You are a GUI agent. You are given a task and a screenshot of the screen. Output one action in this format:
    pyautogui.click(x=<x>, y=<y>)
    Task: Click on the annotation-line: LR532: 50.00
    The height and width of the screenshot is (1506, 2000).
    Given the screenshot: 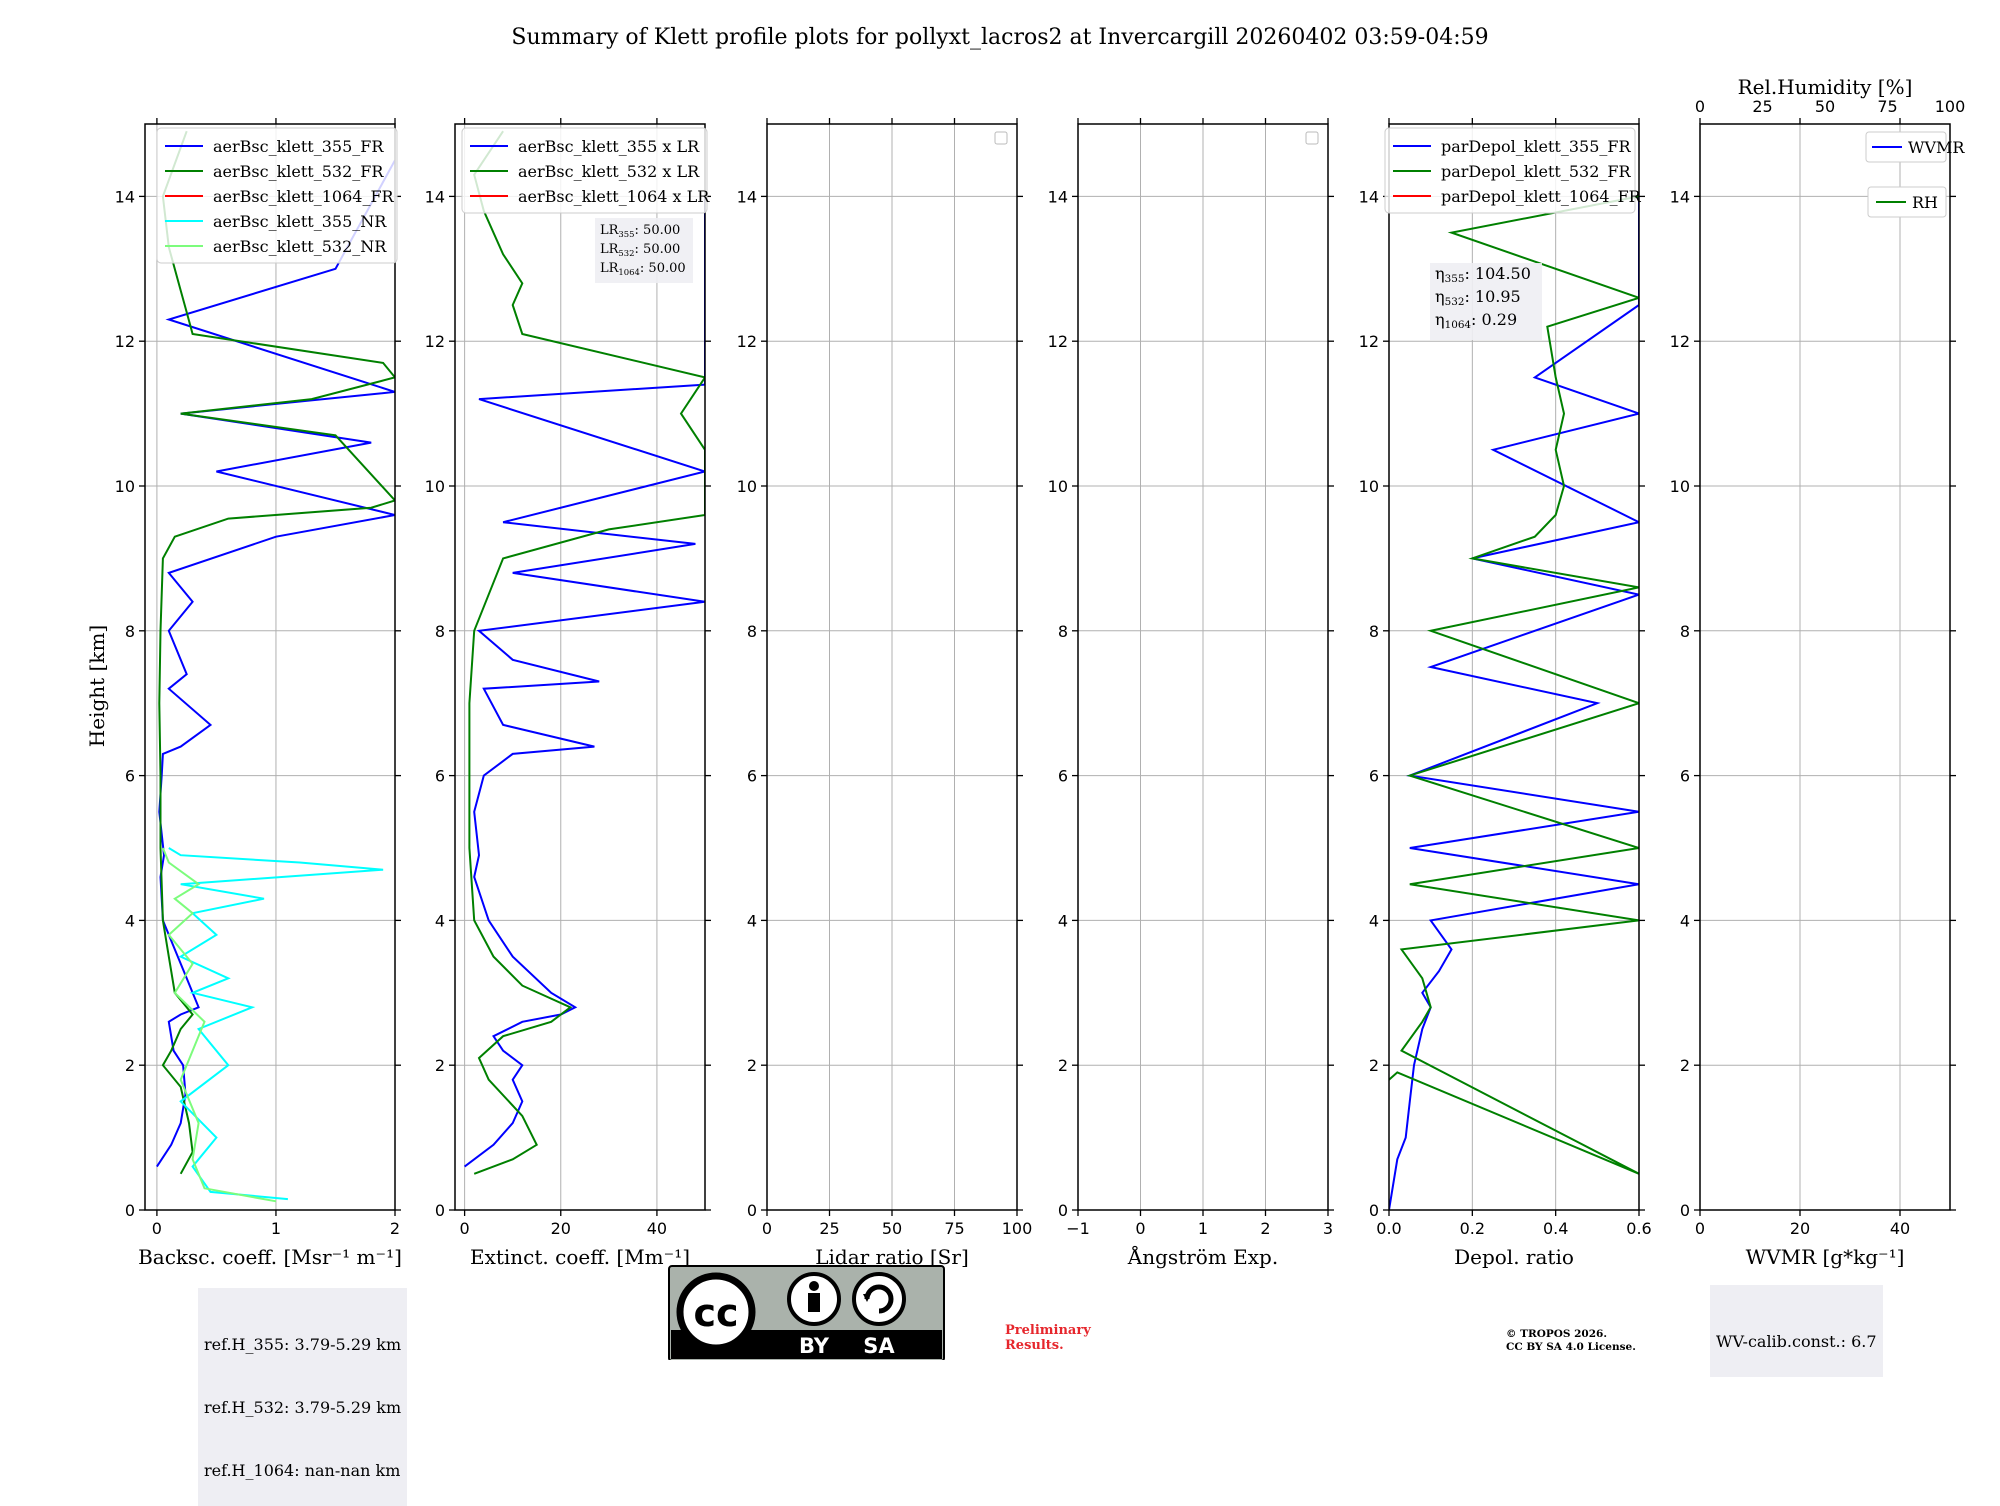 What is the action you would take?
    pyautogui.click(x=640, y=250)
    